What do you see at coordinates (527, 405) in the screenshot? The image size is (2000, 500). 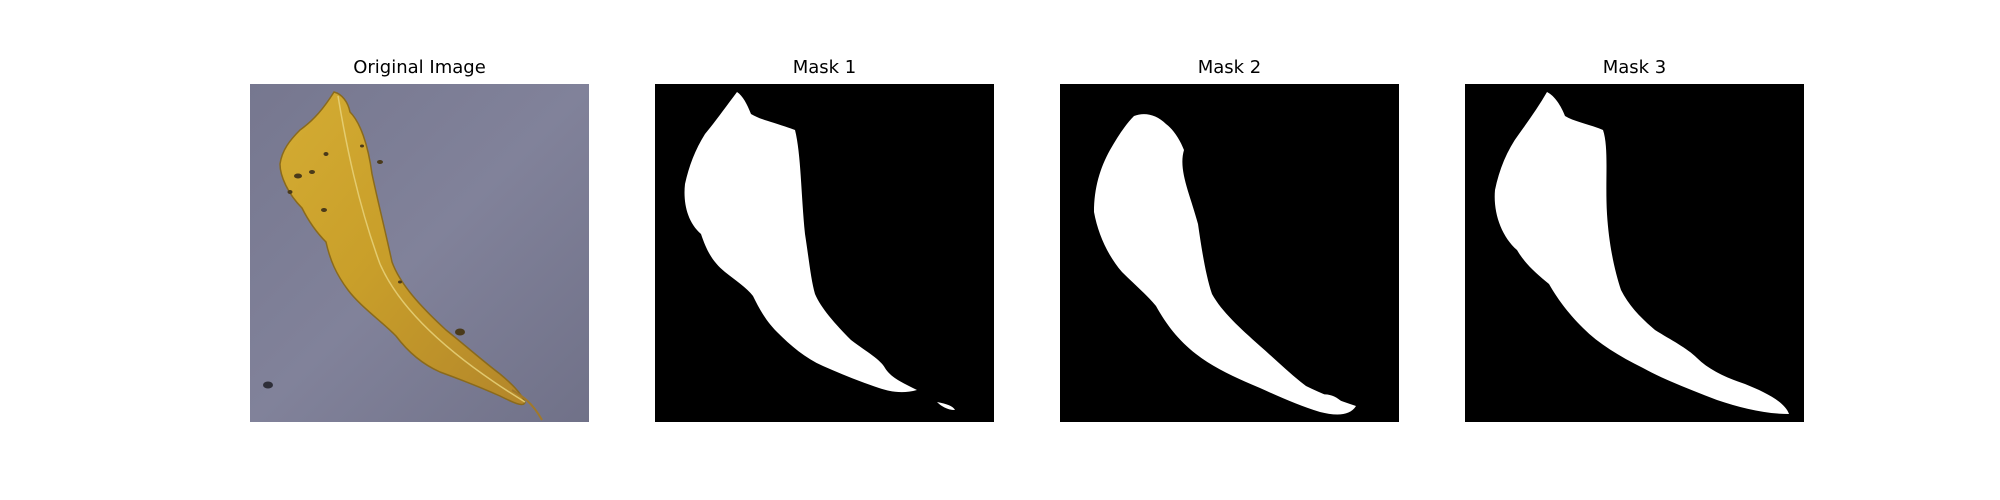 I see `leaf-stem` at bounding box center [527, 405].